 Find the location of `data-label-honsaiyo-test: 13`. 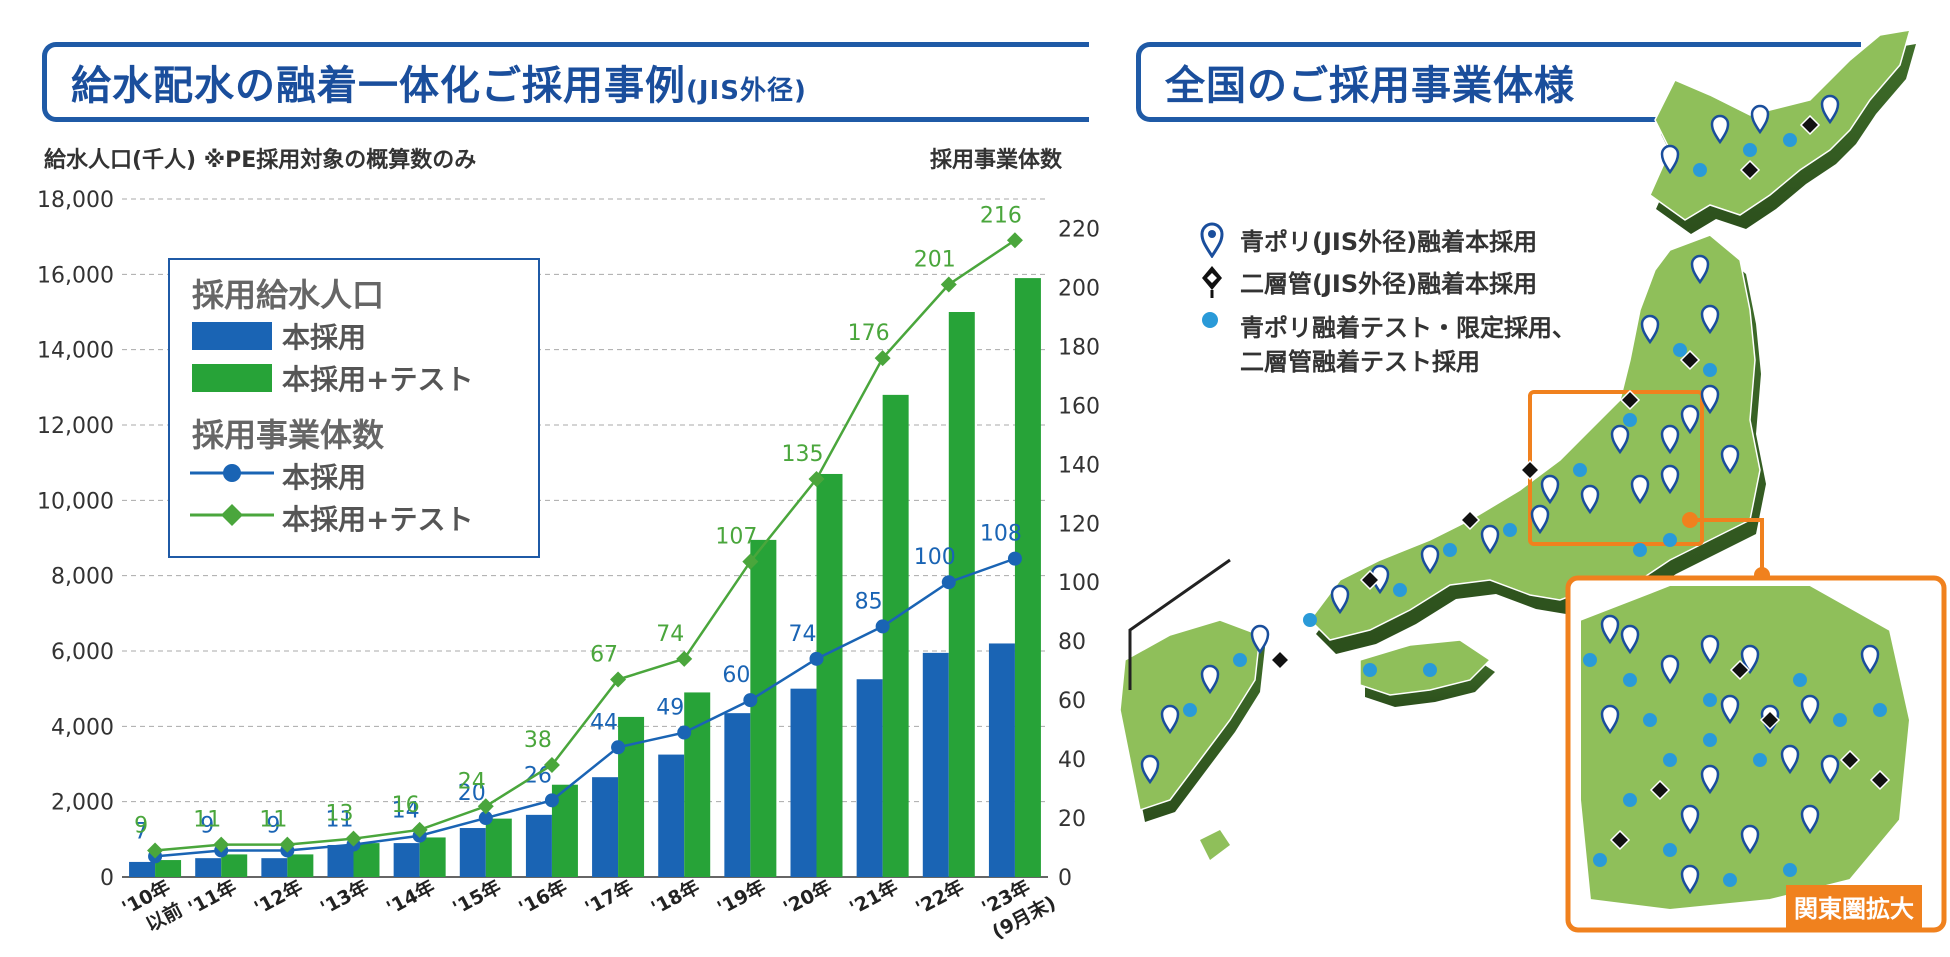

data-label-honsaiyo-test: 13 is located at coordinates (340, 814).